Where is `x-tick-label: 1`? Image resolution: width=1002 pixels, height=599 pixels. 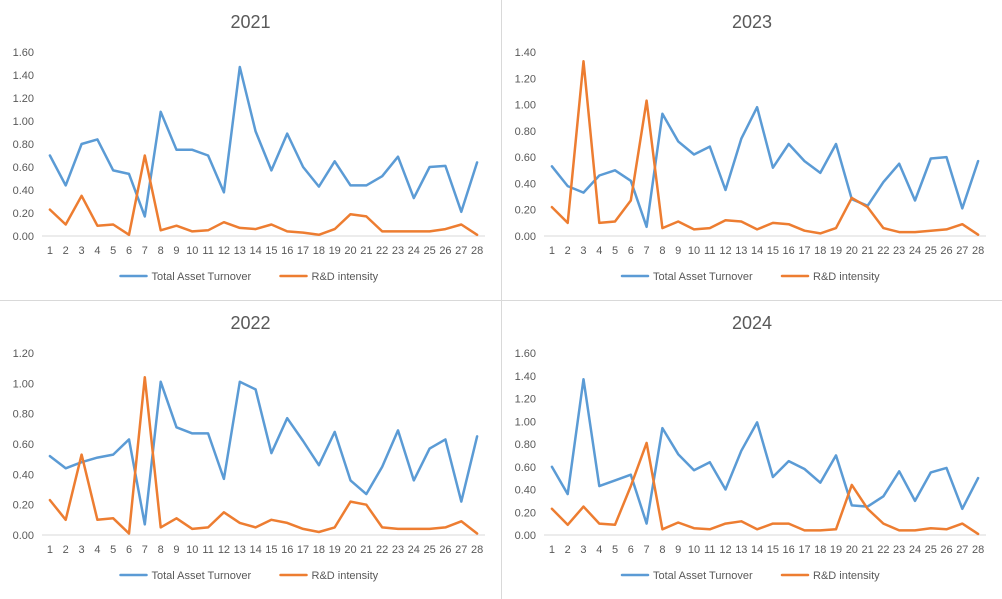 x-tick-label: 1 is located at coordinates (50, 550).